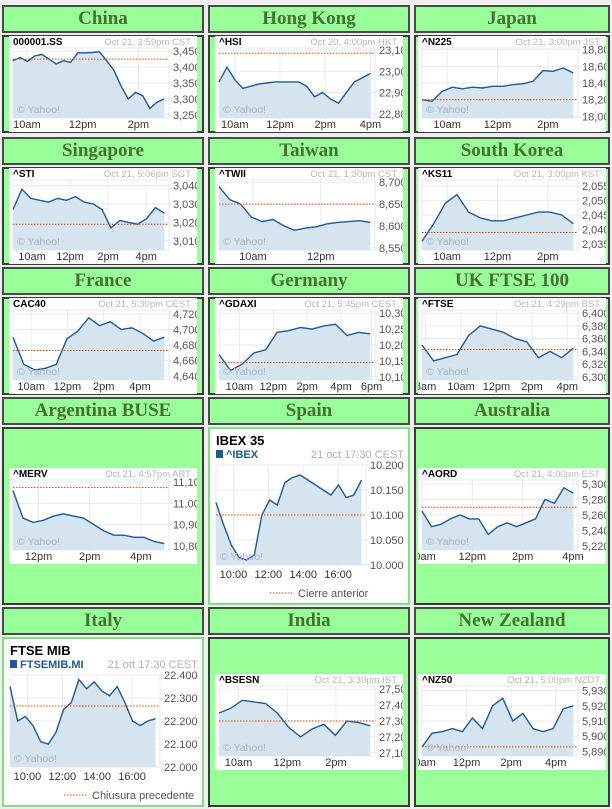  I want to click on ticker-symbol: ^AORD, so click(439, 474).